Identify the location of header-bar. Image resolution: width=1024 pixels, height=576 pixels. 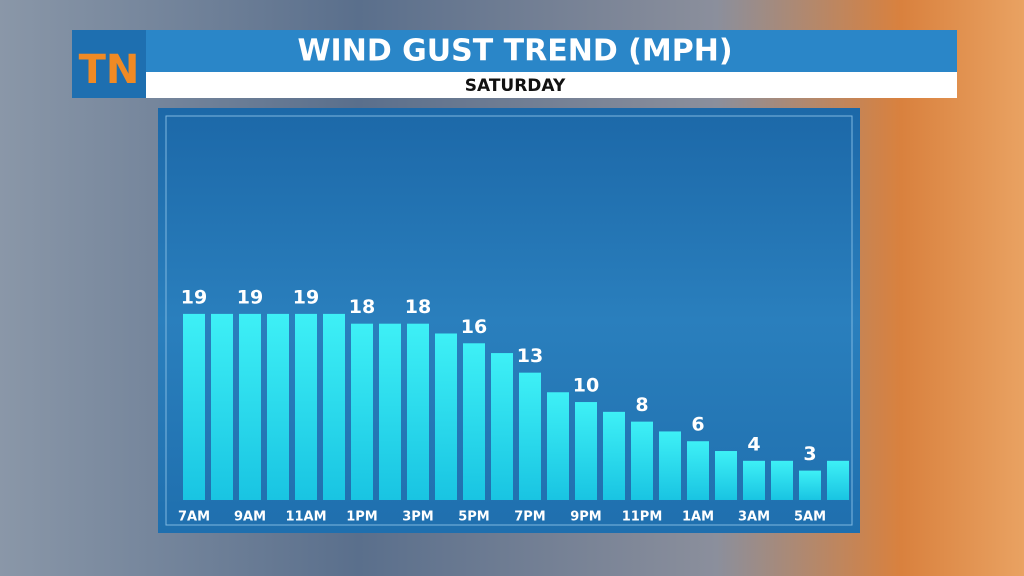
(514, 51).